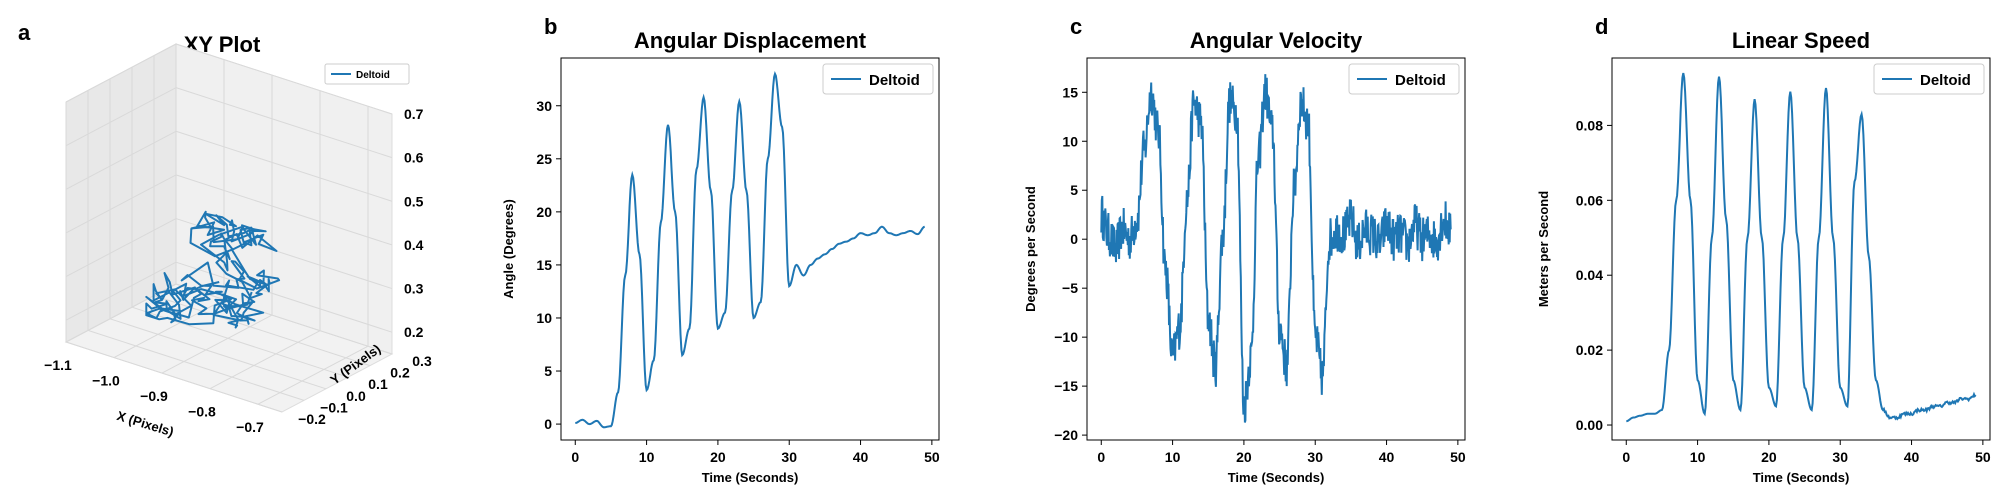 The image size is (2000, 500). I want to click on panel-label-c: c, so click(1076, 26).